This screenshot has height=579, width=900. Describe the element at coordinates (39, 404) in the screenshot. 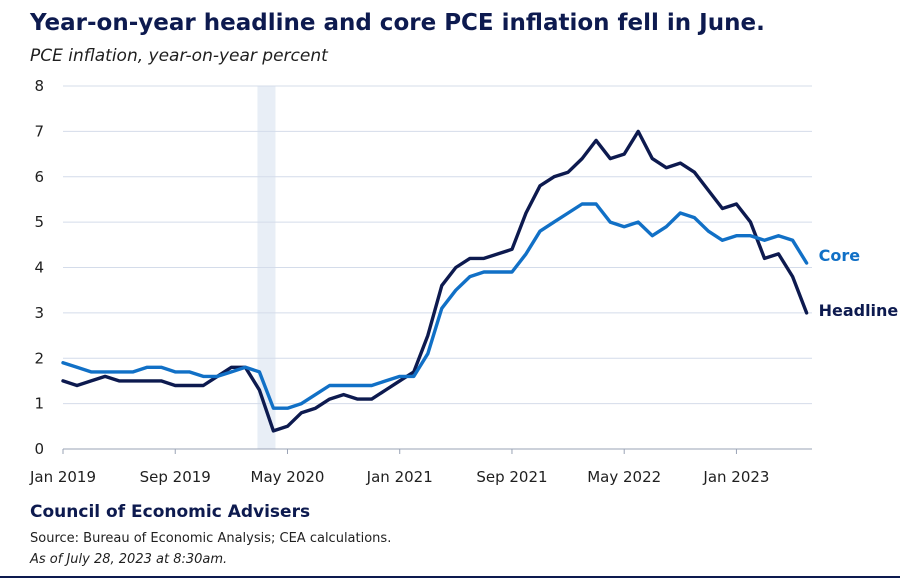

I see `y-tick-label: 1` at that location.